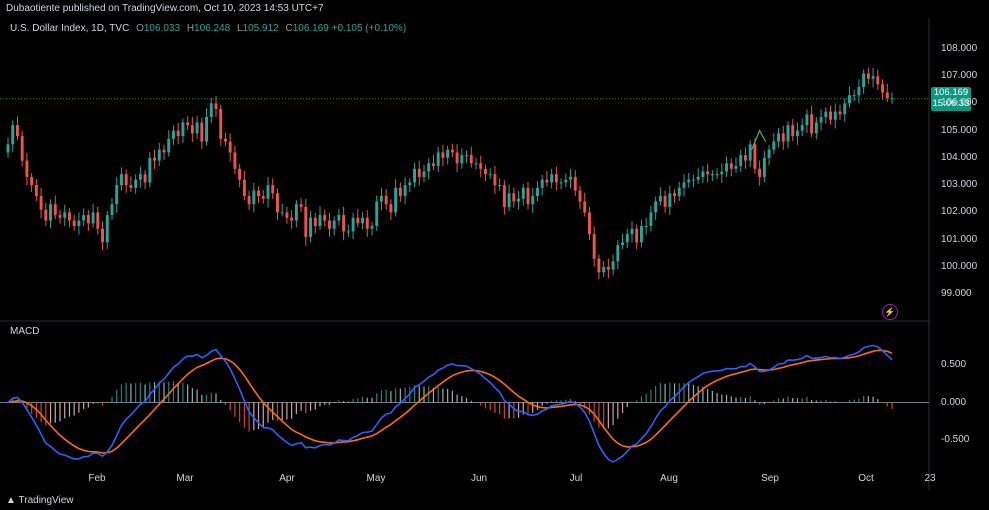  What do you see at coordinates (890, 312) in the screenshot?
I see `lightning-icon: ⚡` at bounding box center [890, 312].